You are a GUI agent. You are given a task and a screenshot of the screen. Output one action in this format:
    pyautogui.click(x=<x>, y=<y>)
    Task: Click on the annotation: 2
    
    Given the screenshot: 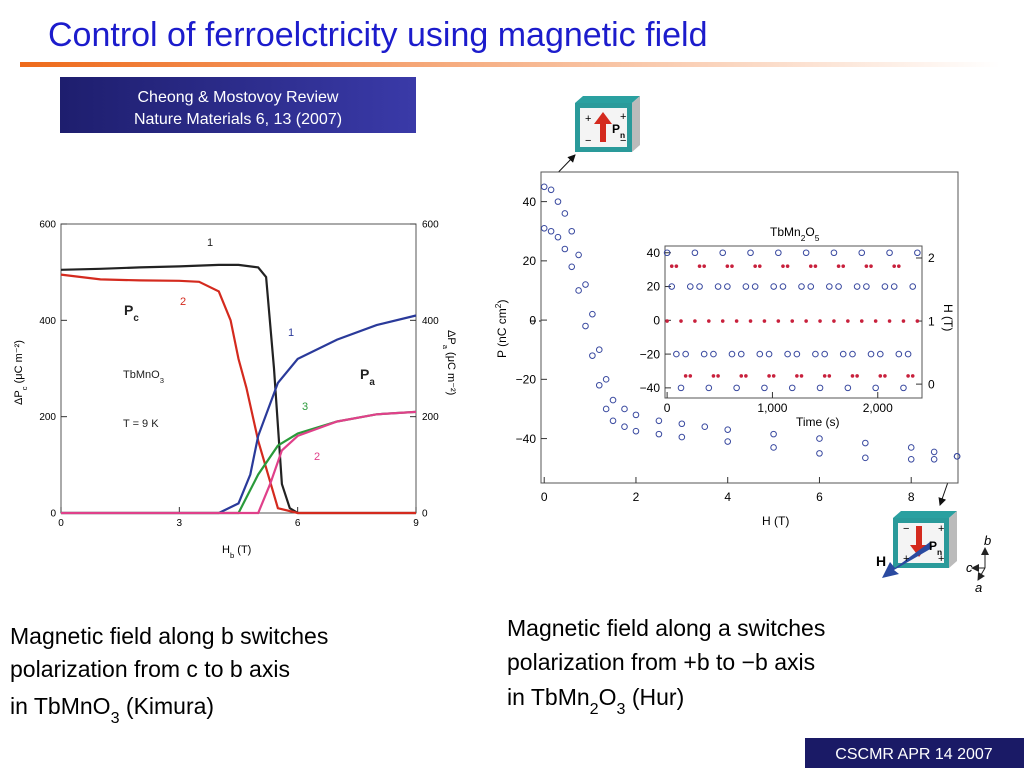 What is the action you would take?
    pyautogui.click(x=183, y=302)
    